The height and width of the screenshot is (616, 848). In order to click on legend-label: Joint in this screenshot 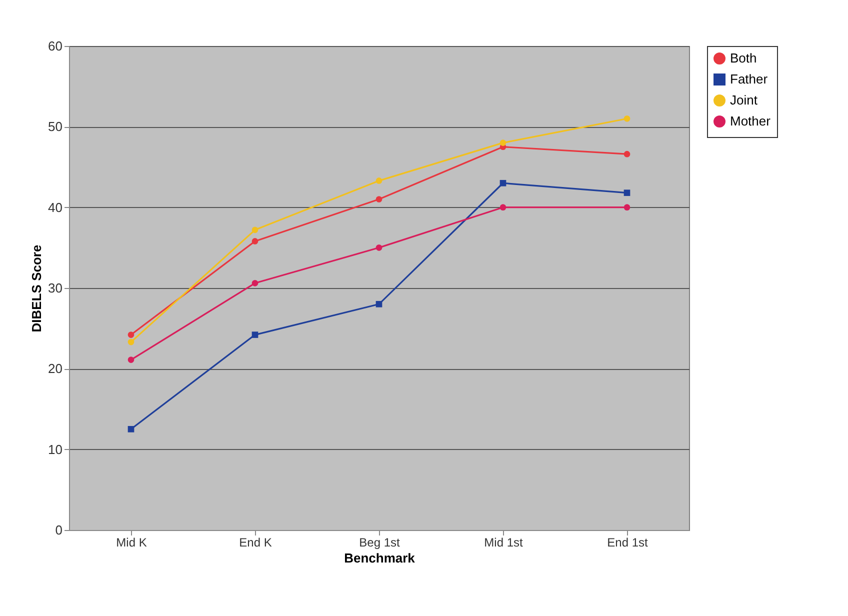, I will do `click(744, 100)`.